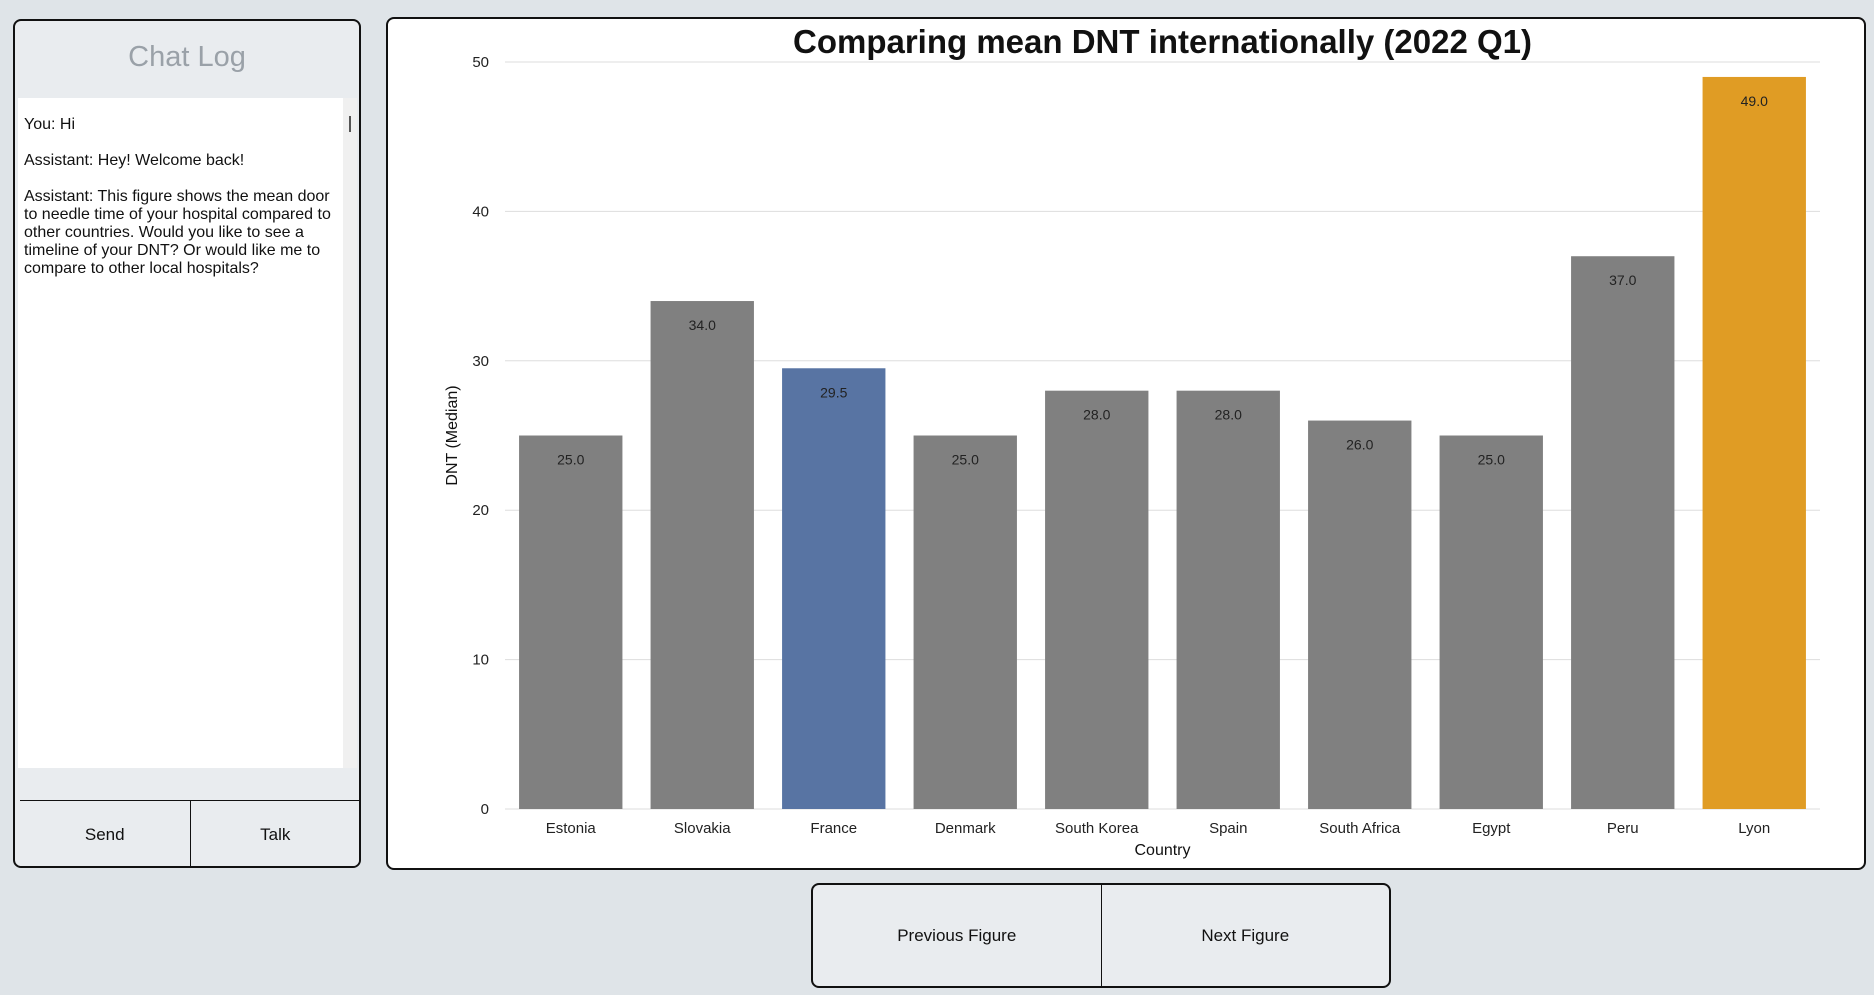 This screenshot has width=1874, height=995. I want to click on chat-message: You: Hi, so click(49, 124).